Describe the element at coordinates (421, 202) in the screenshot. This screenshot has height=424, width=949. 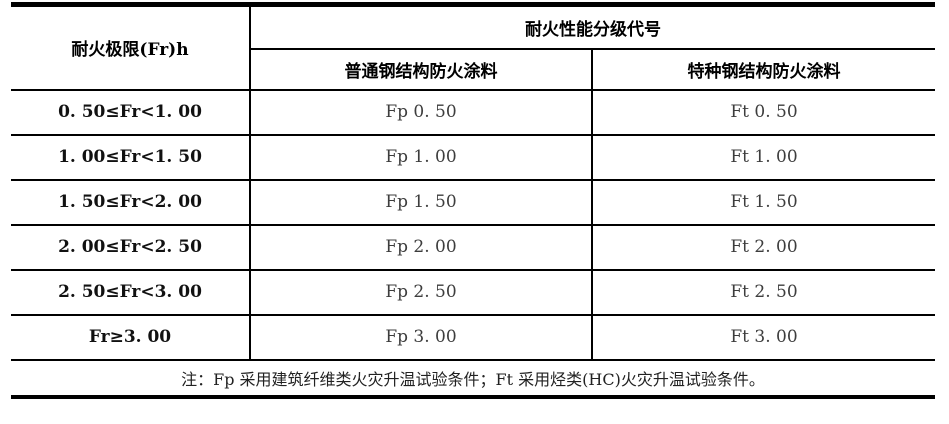
I see `fp-value-cell: Fp 1. 50` at that location.